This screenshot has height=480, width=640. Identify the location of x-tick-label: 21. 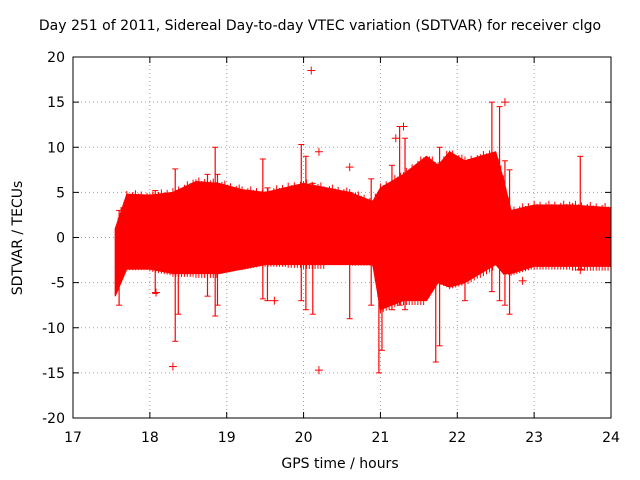
(381, 438).